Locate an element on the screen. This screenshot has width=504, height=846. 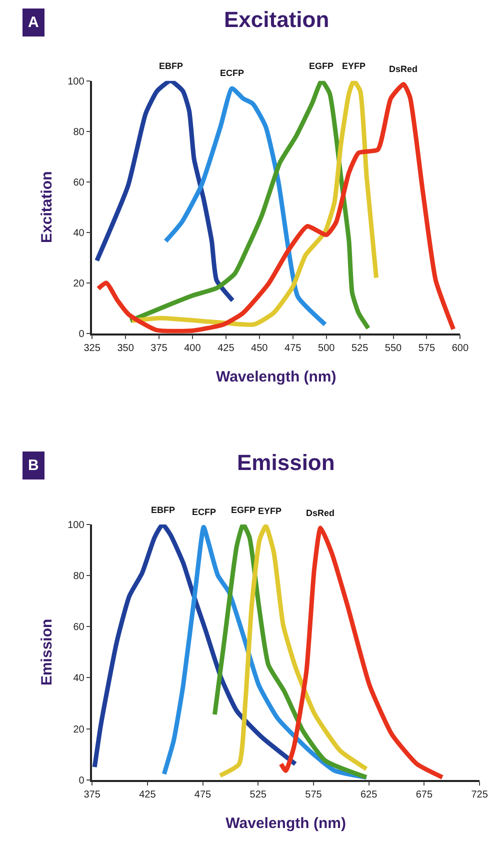
text: A is located at coordinates (33, 22).